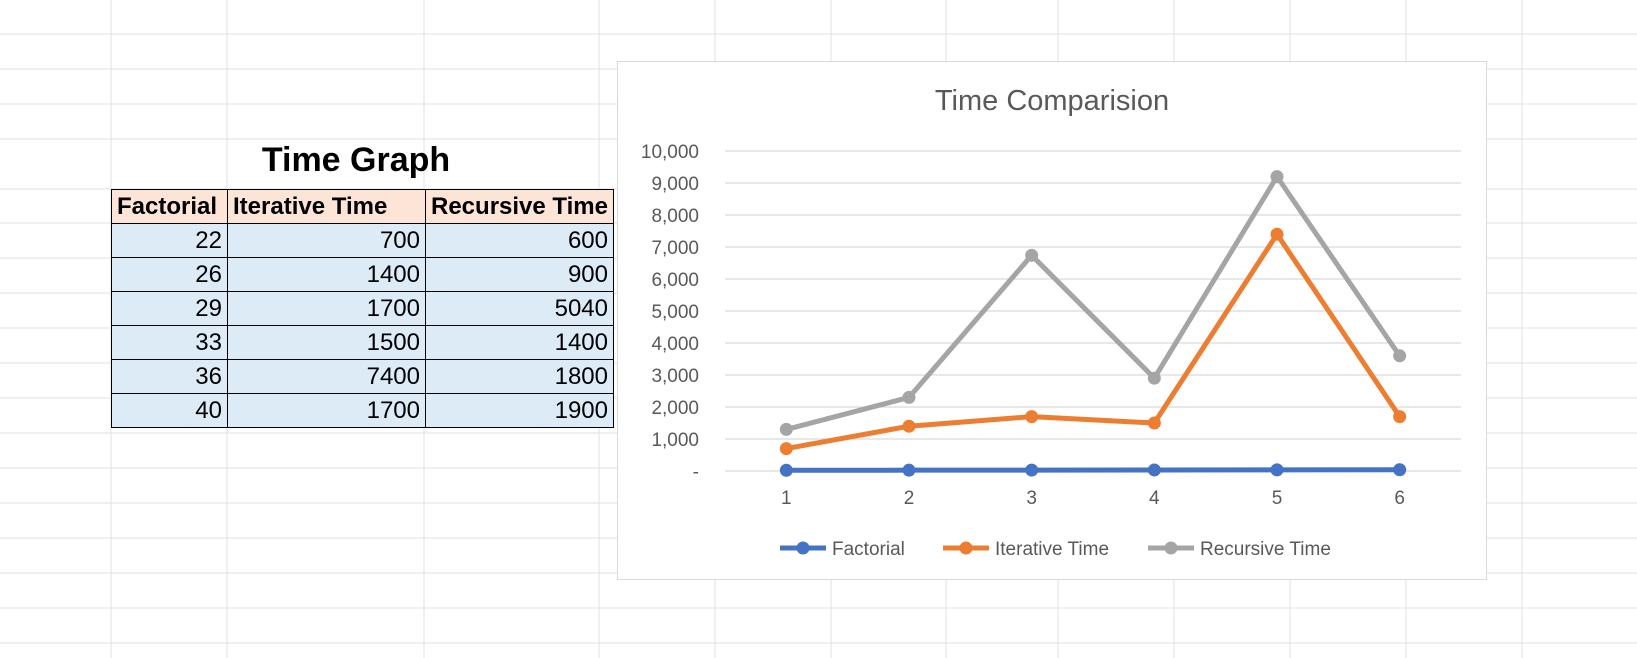 The width and height of the screenshot is (1637, 658). I want to click on header-factorial: Factorial, so click(169, 206).